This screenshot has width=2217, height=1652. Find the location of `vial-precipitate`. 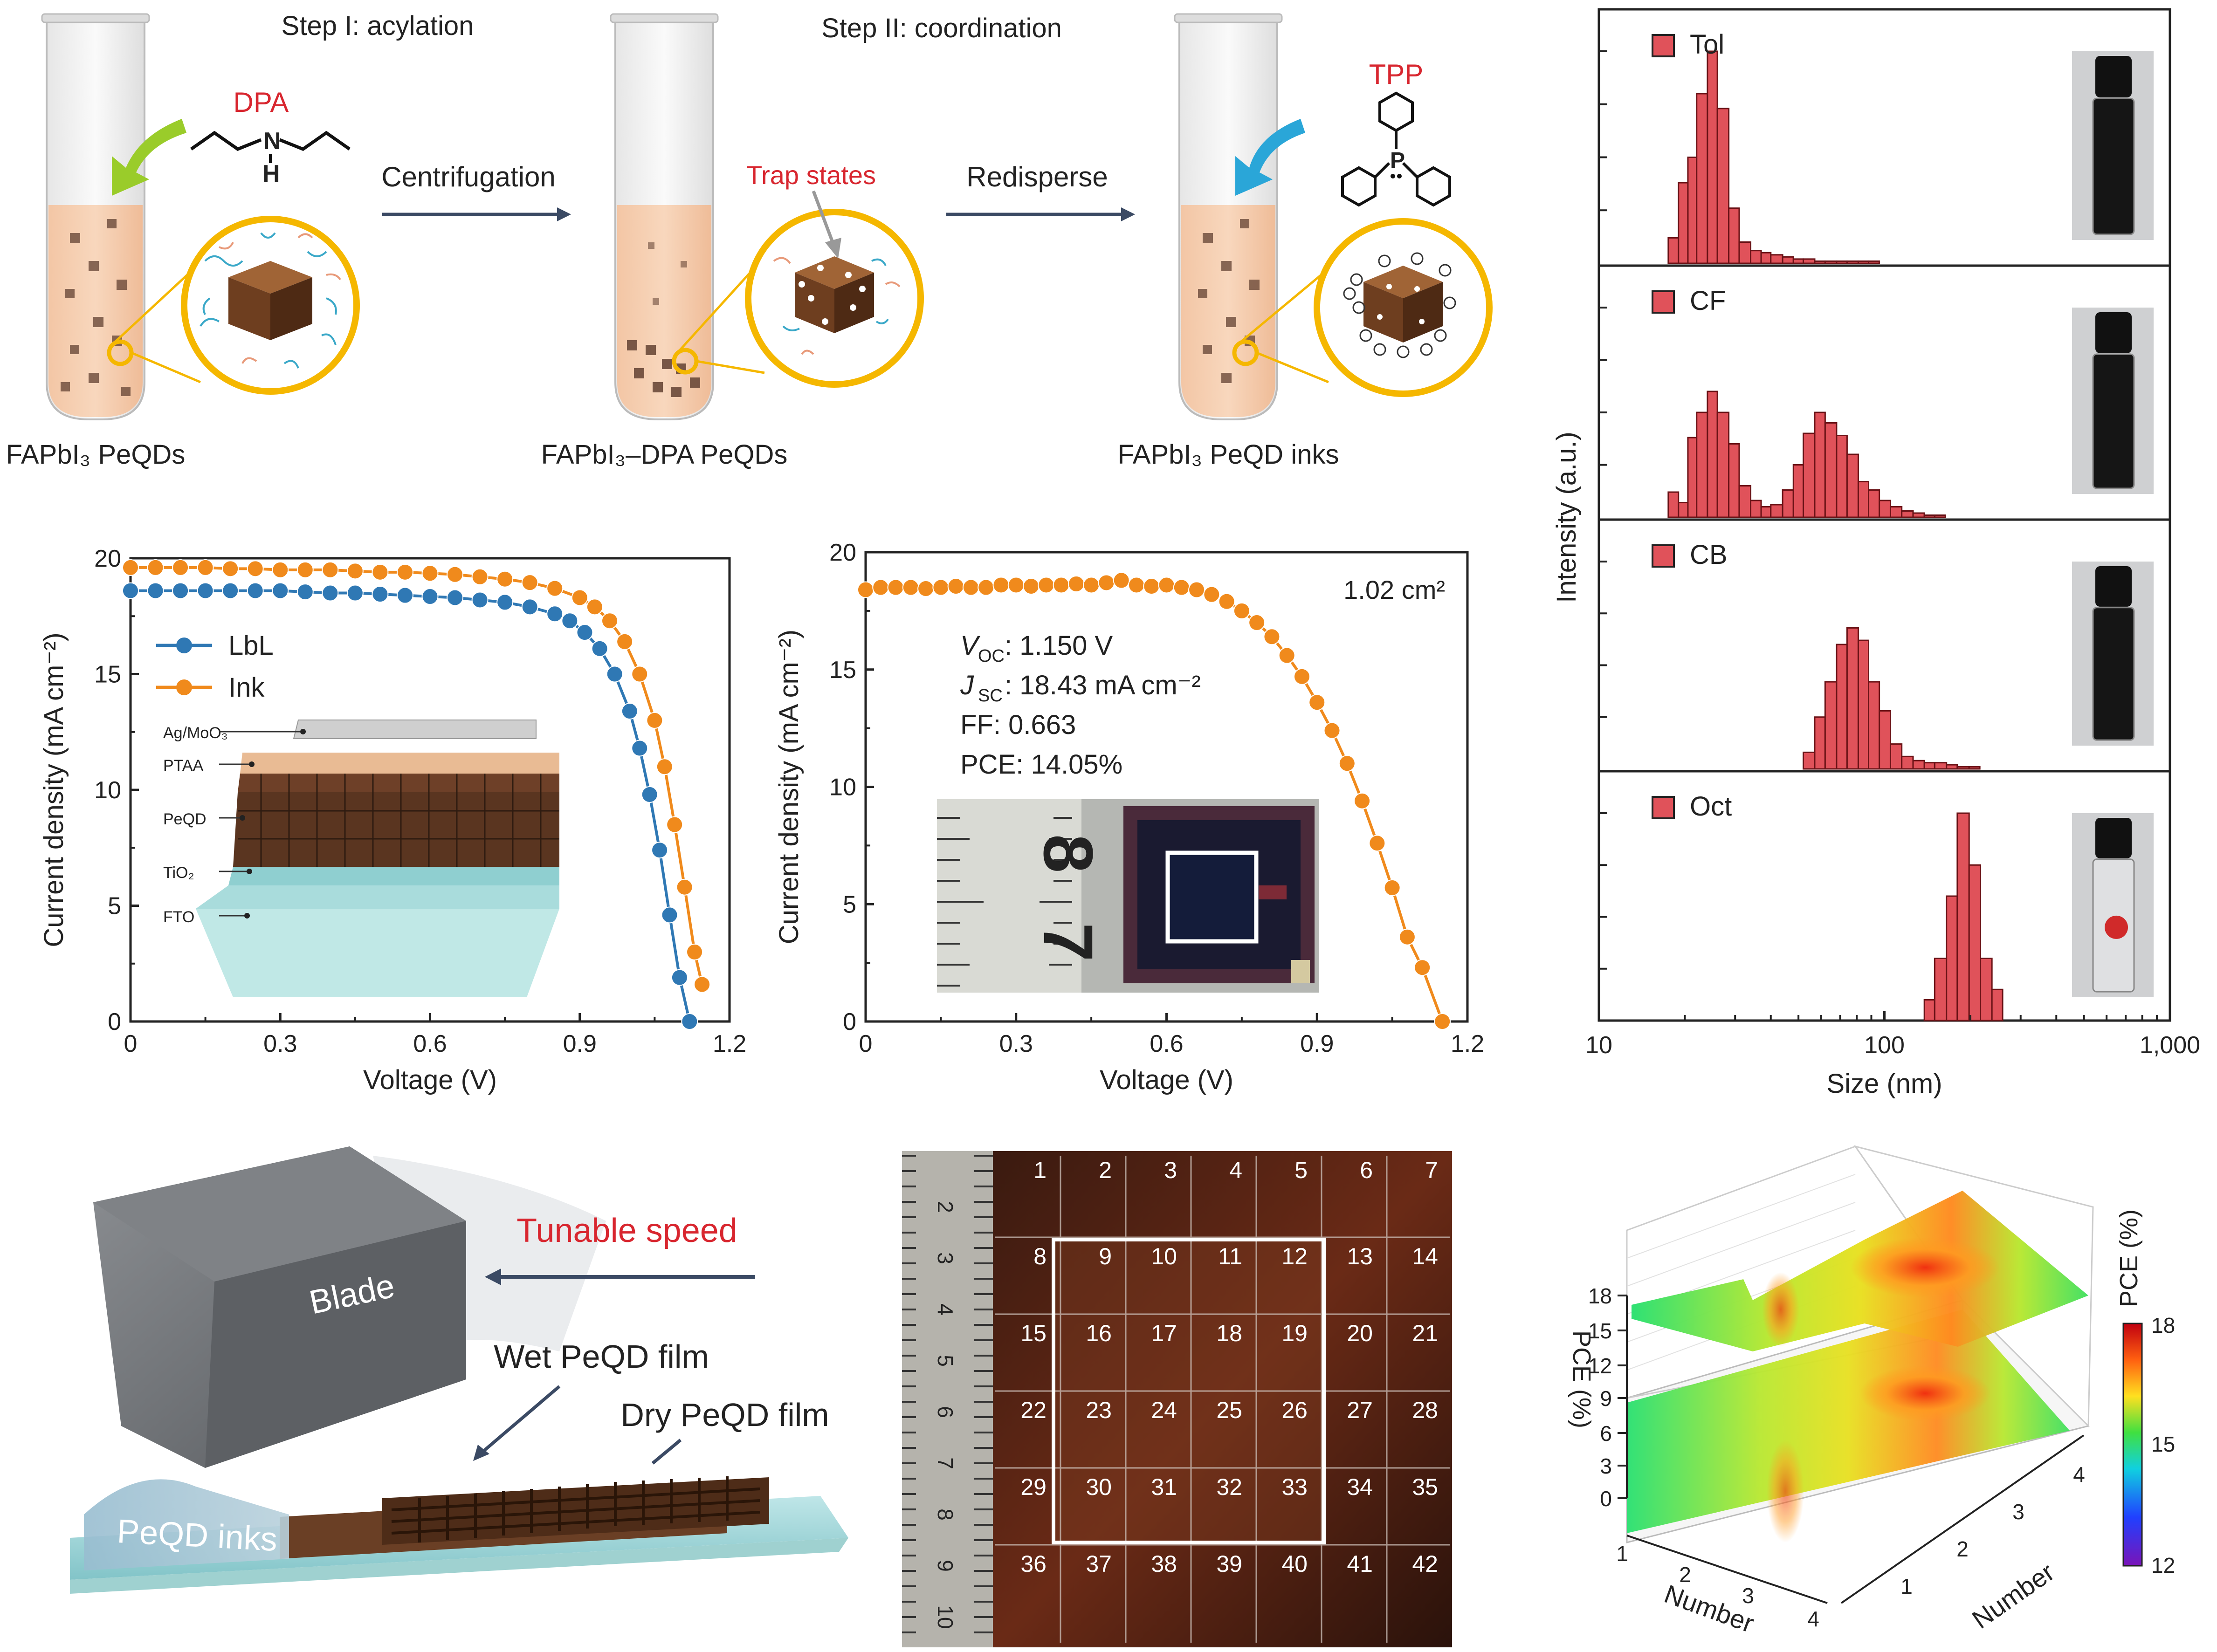

vial-precipitate is located at coordinates (2116, 927).